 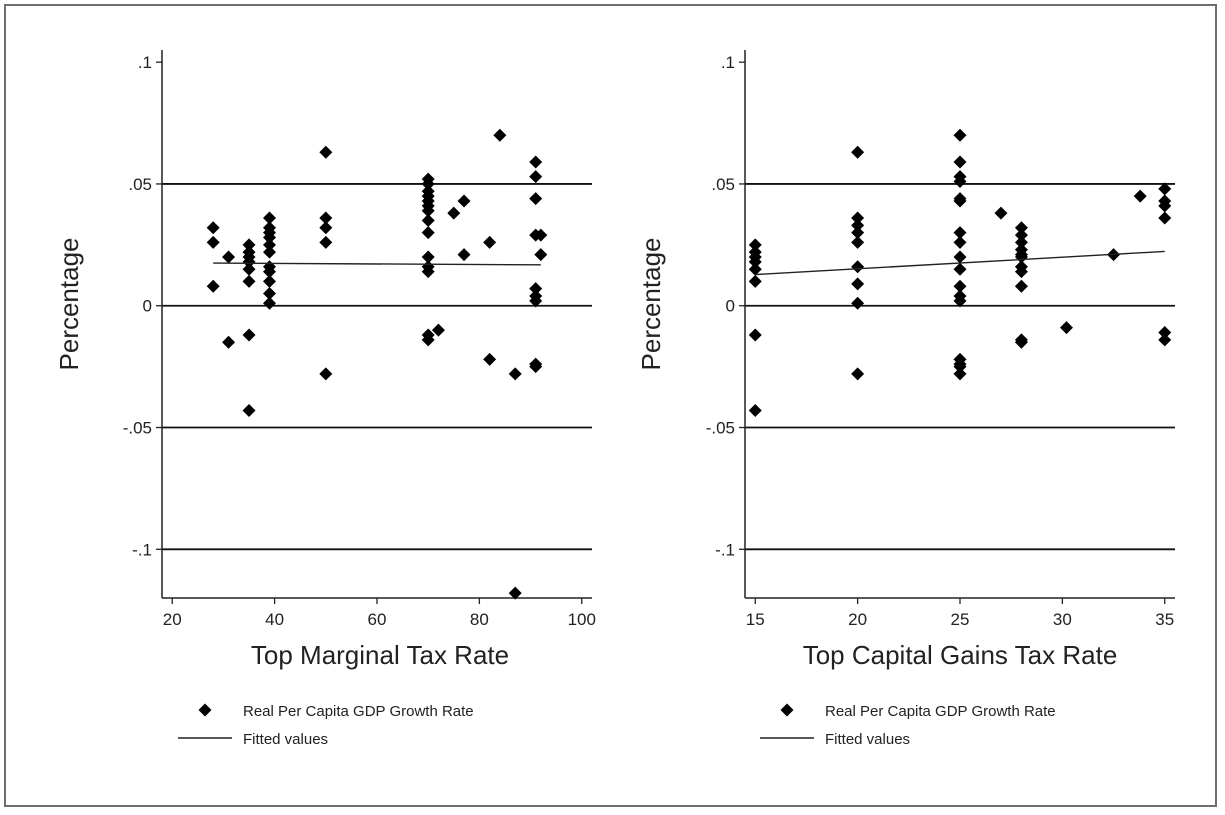 What do you see at coordinates (1062, 619) in the screenshot?
I see `x-tick-label: 30` at bounding box center [1062, 619].